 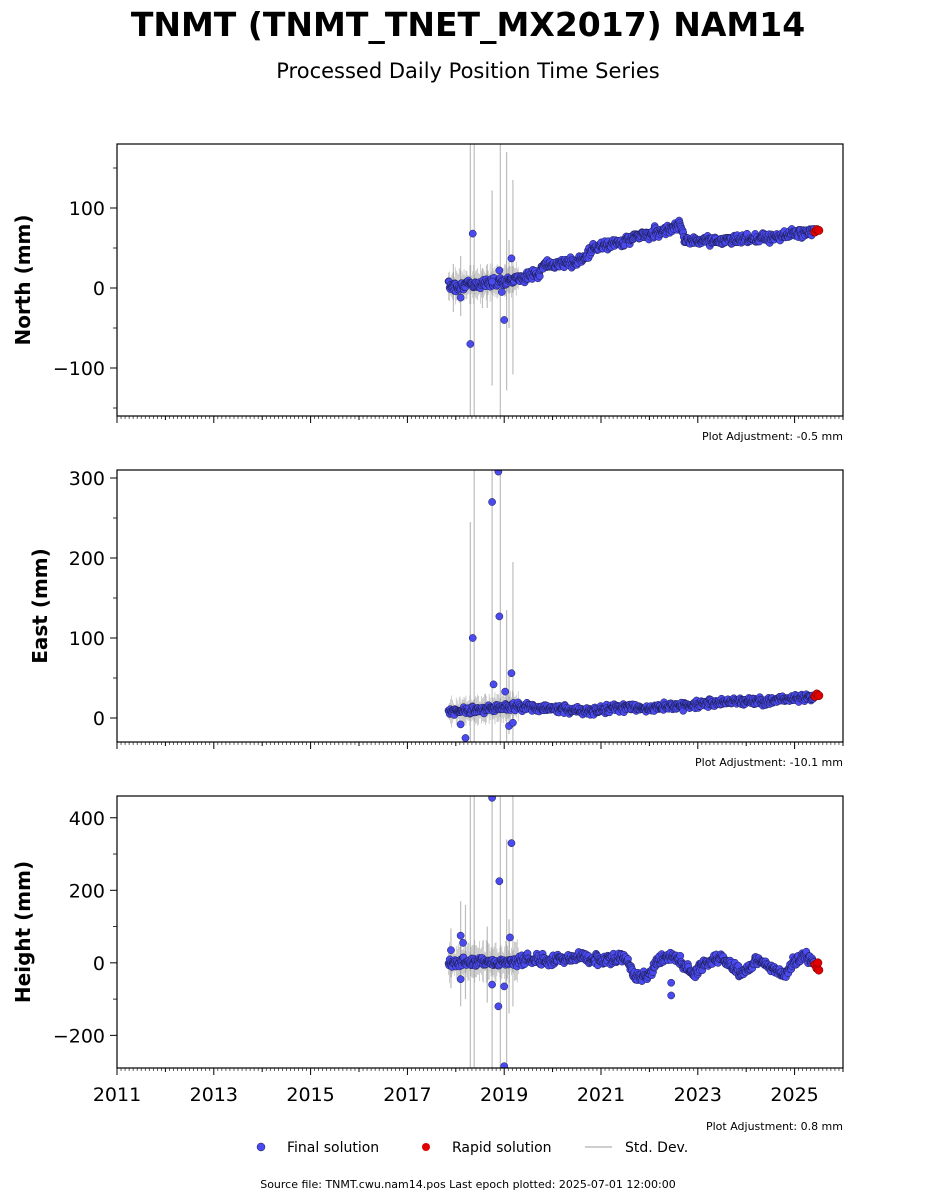 I want to click on y-ticks: −200 0 200 400, so click(x=85, y=927).